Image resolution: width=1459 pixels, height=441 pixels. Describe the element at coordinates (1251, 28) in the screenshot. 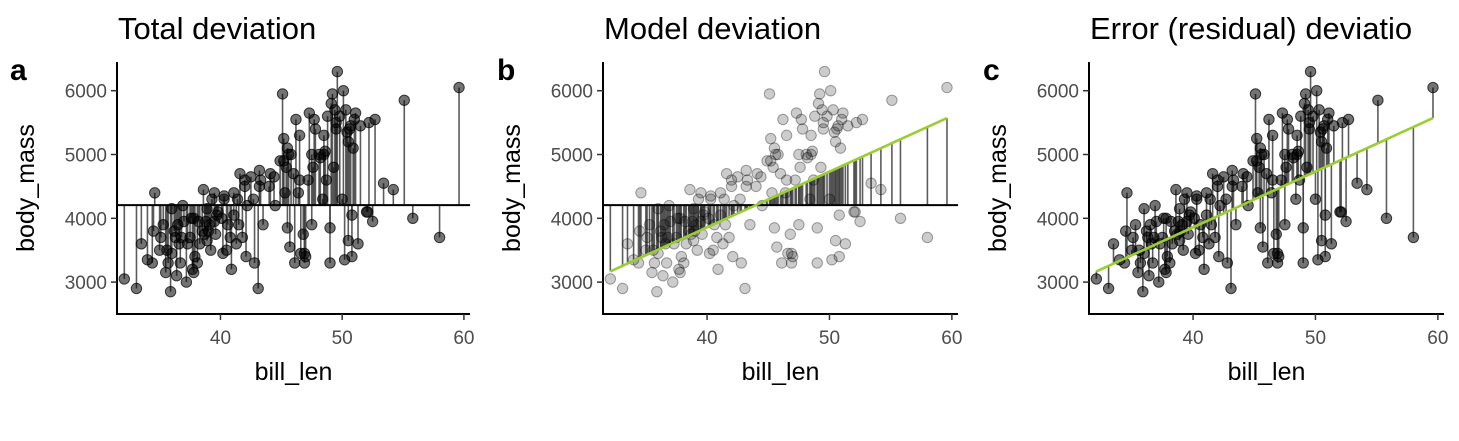

I see `panel-title: Error (residual) deviatio` at that location.